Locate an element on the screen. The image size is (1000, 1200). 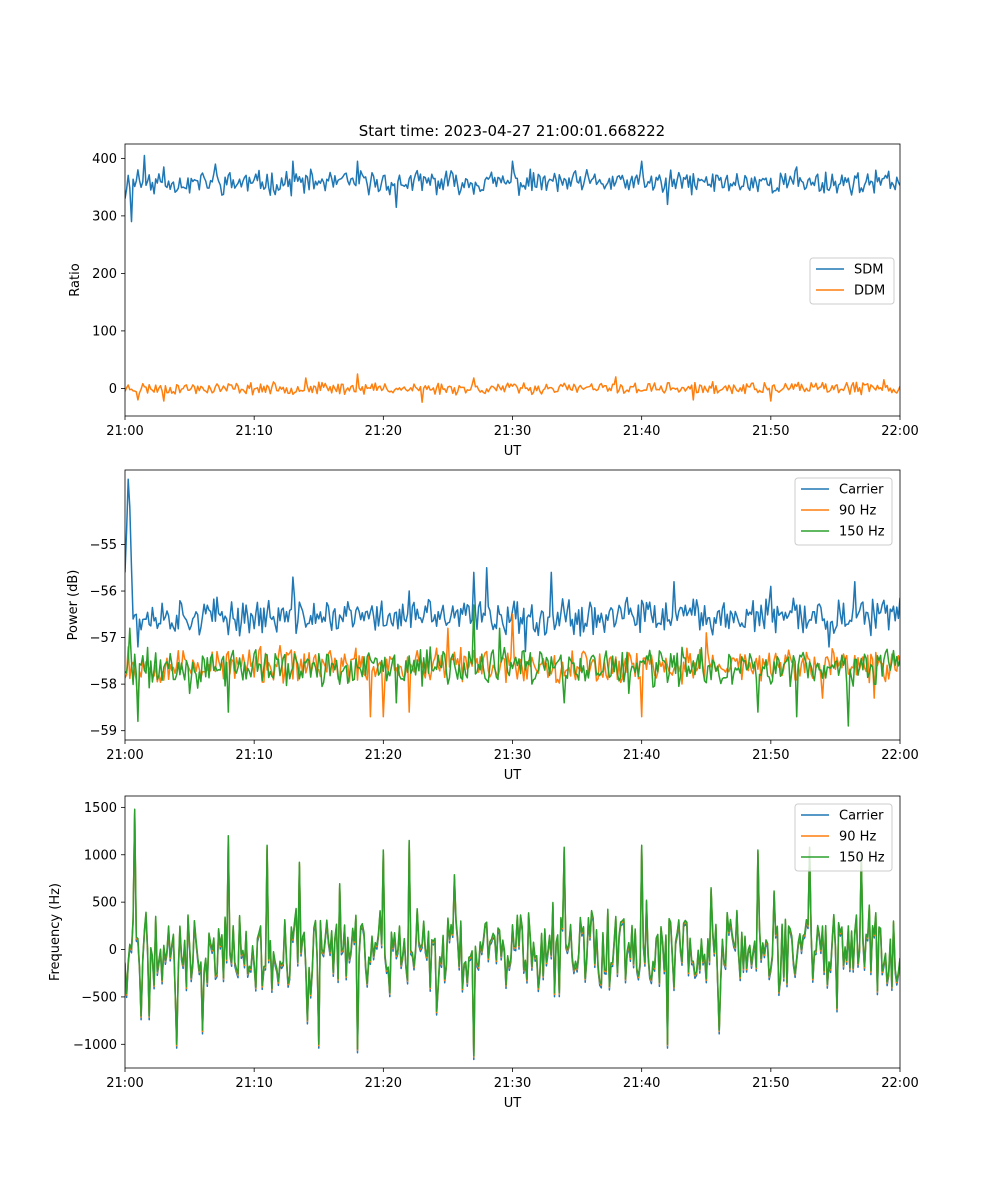
legend-label: SDM is located at coordinates (868, 270).